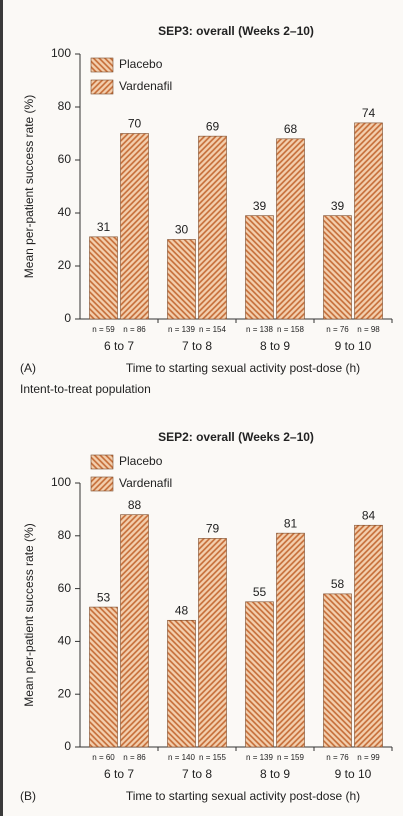  Describe the element at coordinates (259, 329) in the screenshot. I see `n-label: n = 138` at that location.